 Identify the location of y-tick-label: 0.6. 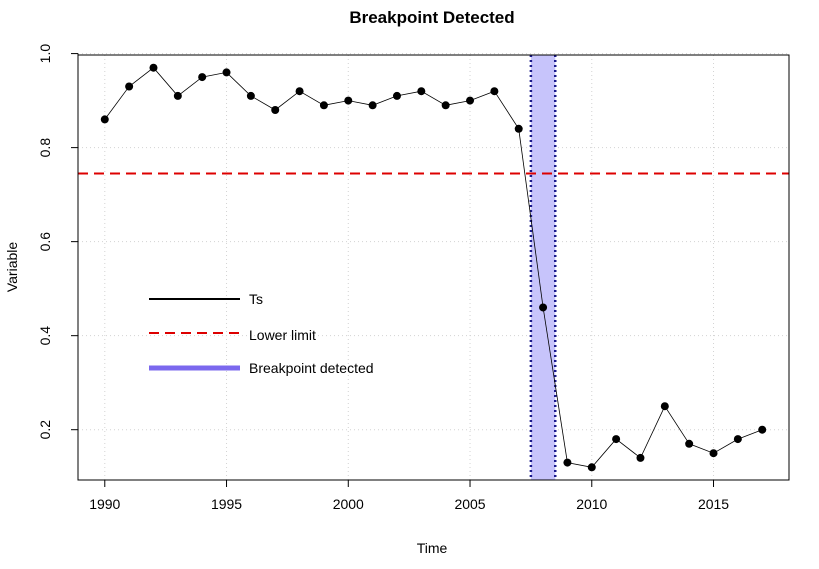
(45, 242).